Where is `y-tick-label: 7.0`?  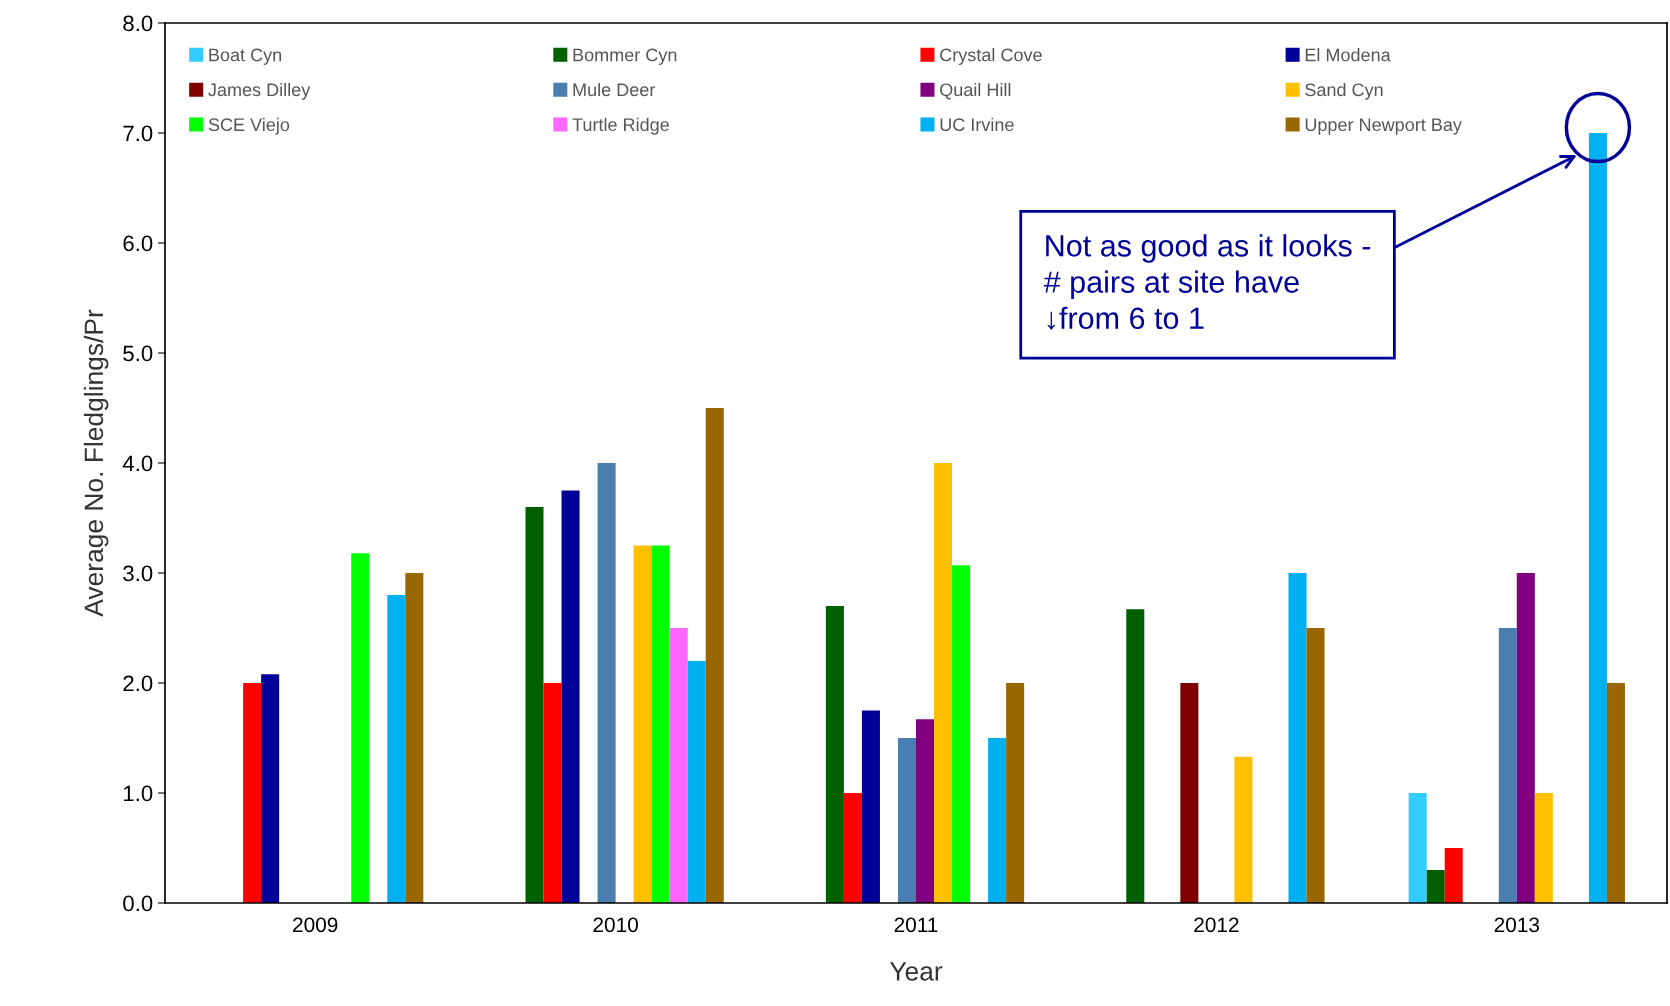 y-tick-label: 7.0 is located at coordinates (138, 133).